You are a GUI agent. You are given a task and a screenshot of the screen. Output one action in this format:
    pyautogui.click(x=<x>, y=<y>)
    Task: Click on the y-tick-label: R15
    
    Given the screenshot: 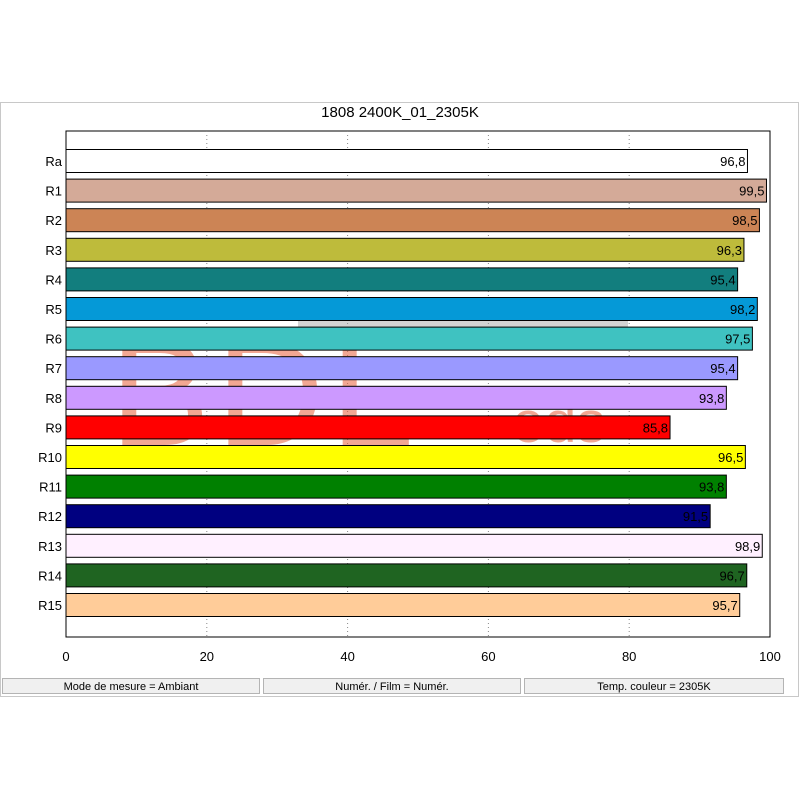 What is the action you would take?
    pyautogui.click(x=50, y=605)
    